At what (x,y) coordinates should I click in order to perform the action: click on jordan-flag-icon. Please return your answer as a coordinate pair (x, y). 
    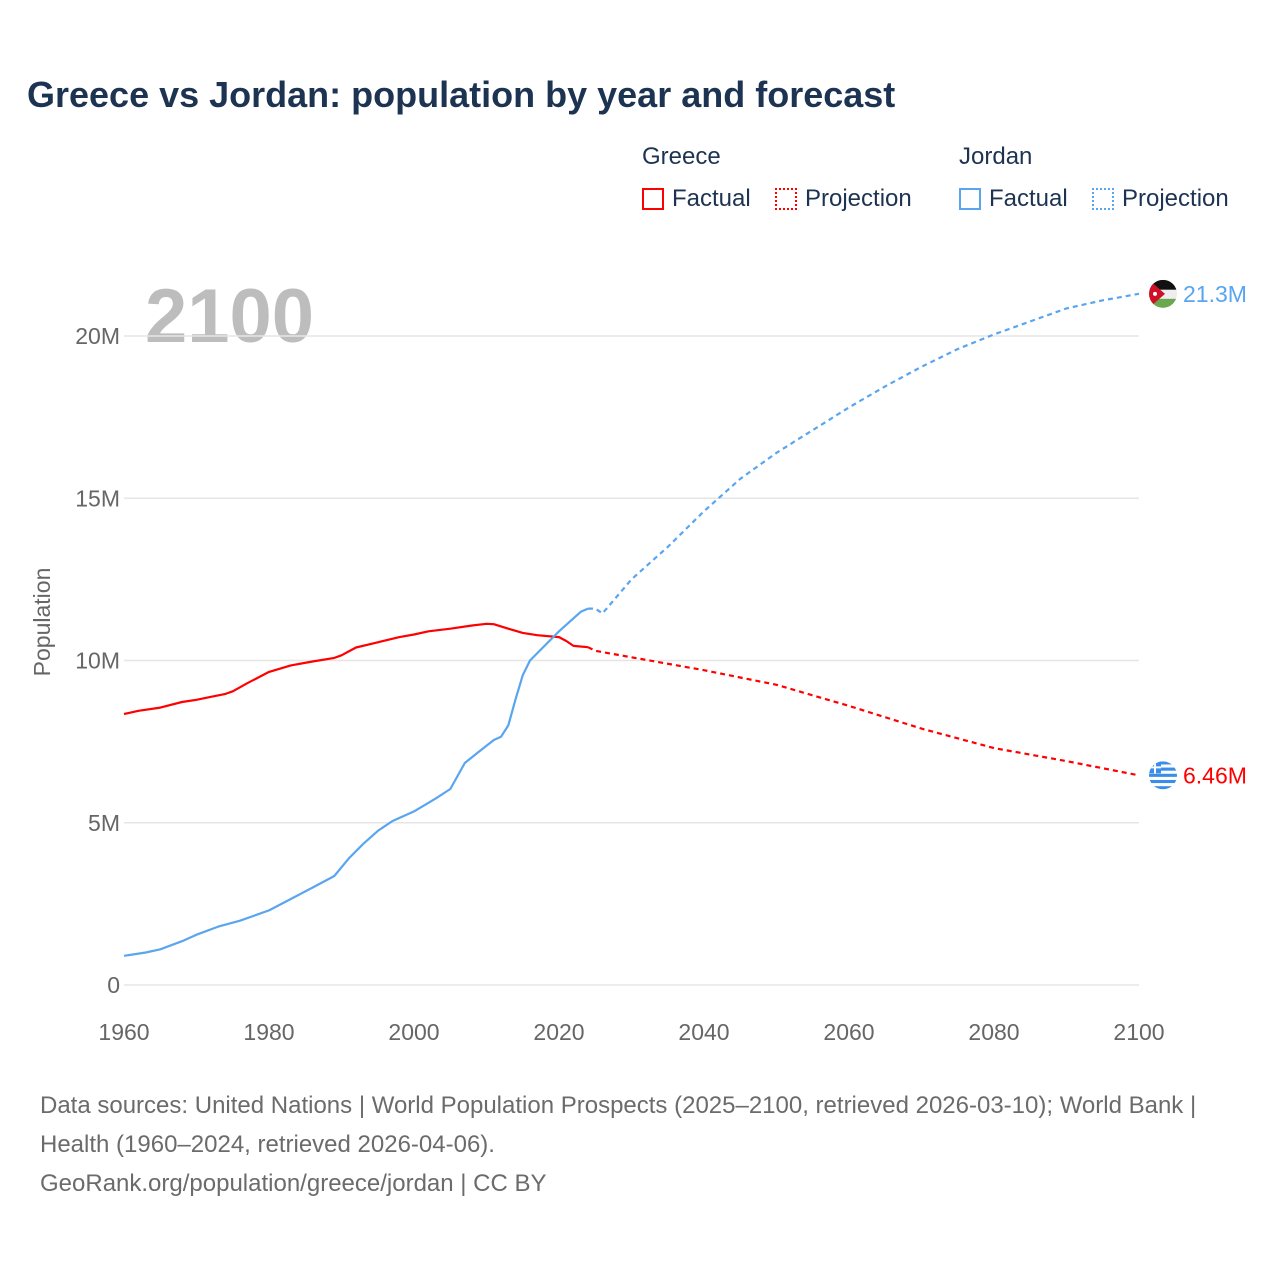
    Looking at the image, I should click on (1163, 293).